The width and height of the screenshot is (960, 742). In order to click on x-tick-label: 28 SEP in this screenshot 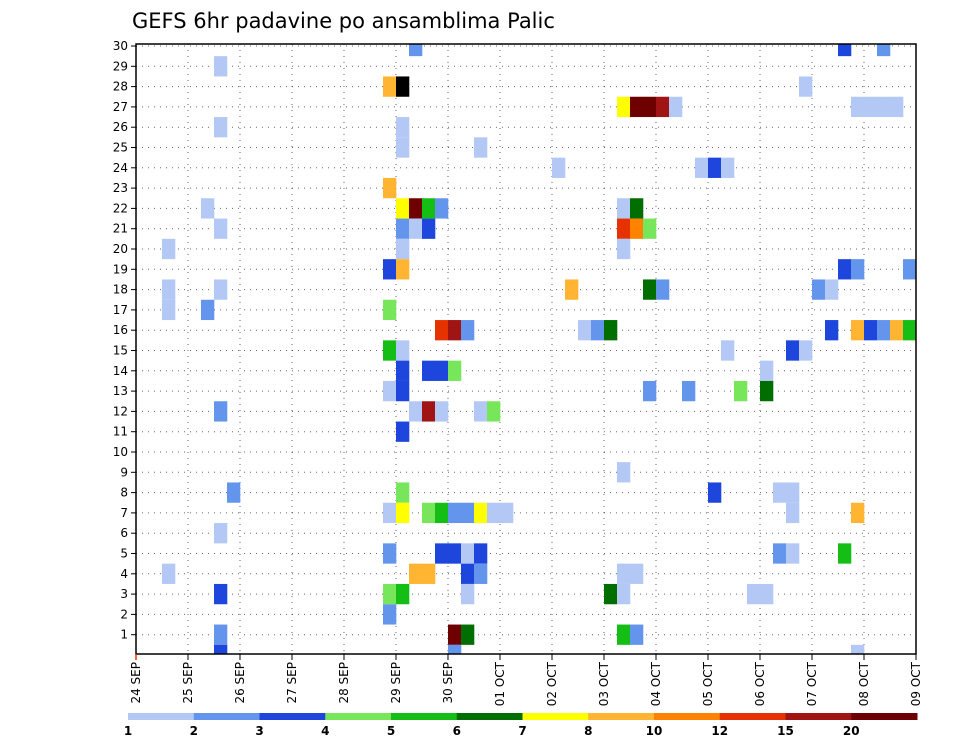, I will do `click(344, 683)`.